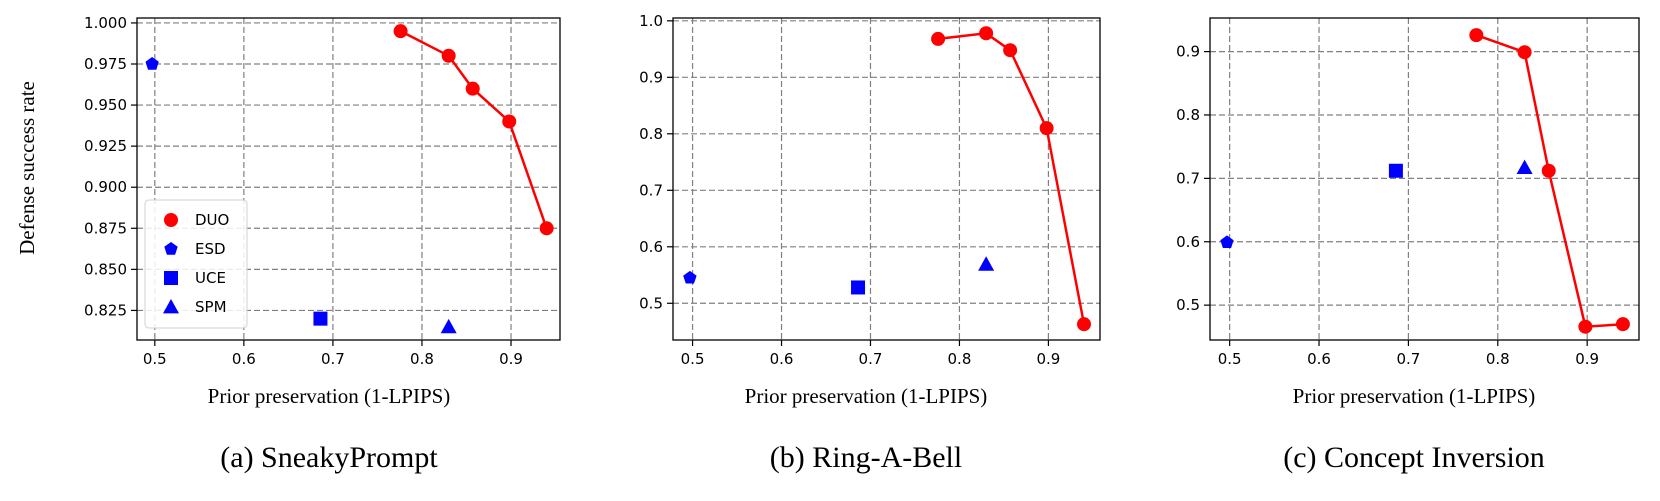  What do you see at coordinates (105, 23) in the screenshot?
I see `y-tick-label: 1.000` at bounding box center [105, 23].